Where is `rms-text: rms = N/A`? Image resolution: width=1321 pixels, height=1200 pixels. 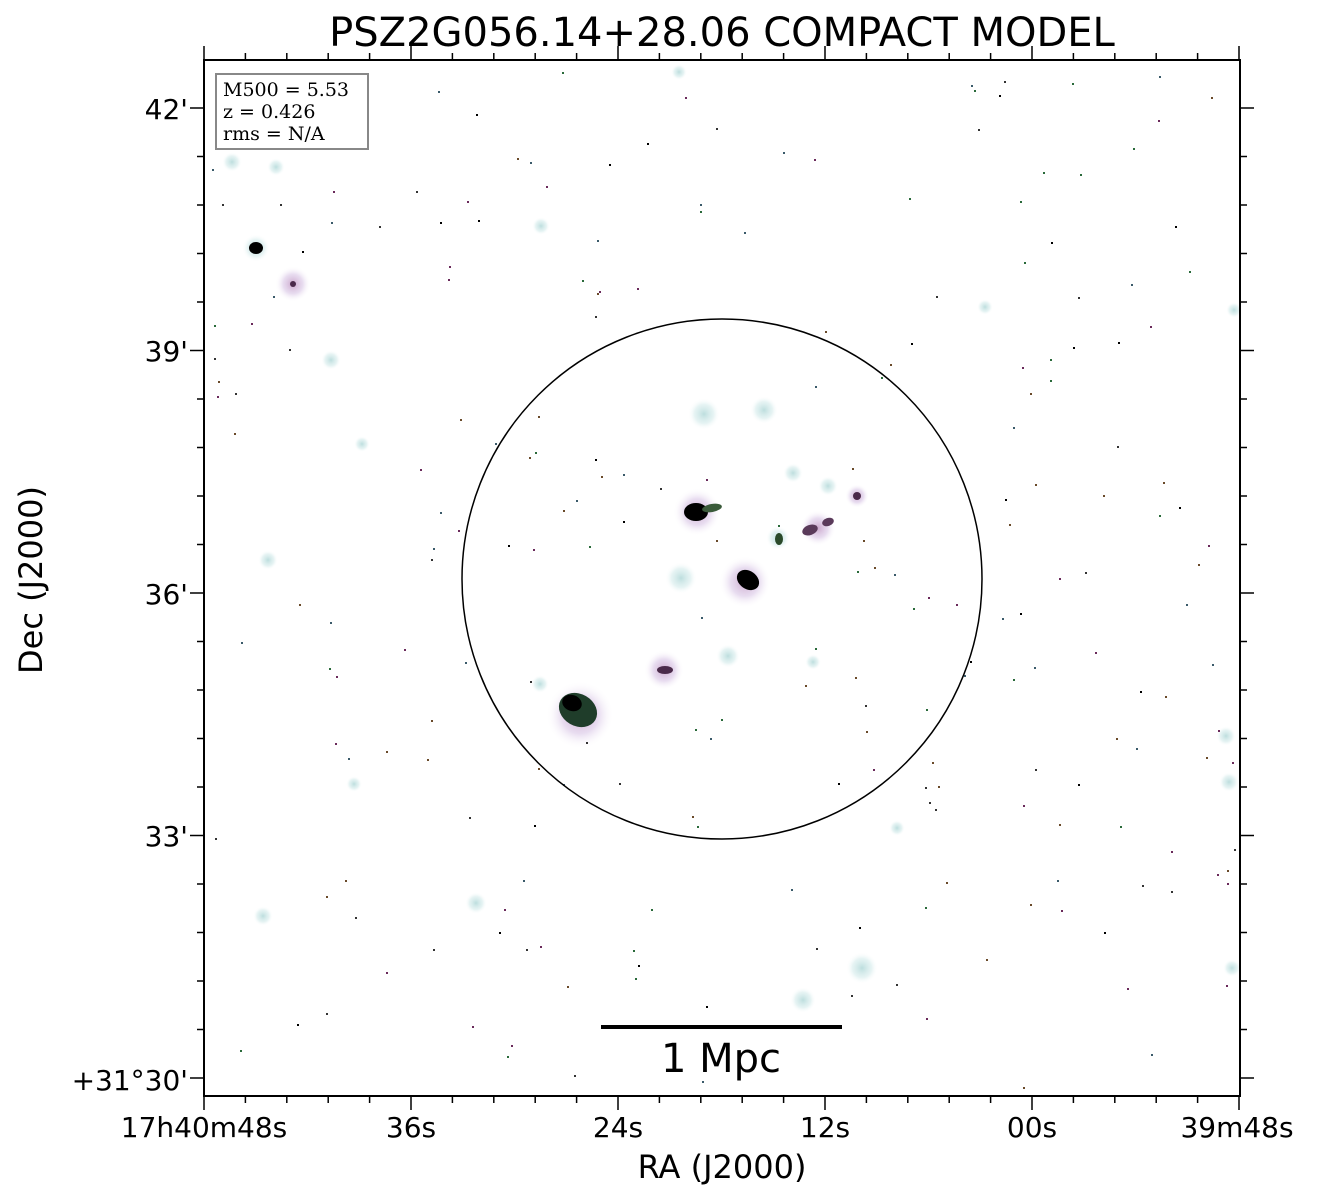 rms-text: rms = N/A is located at coordinates (274, 134).